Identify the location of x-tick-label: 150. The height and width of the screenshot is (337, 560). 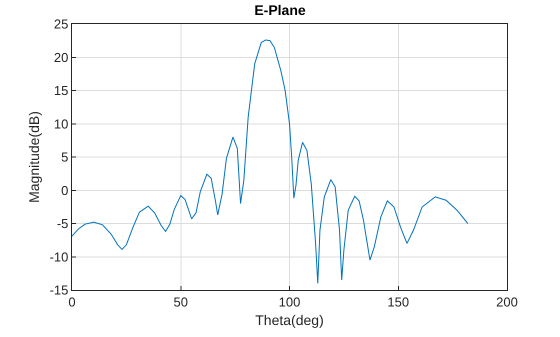
(398, 302).